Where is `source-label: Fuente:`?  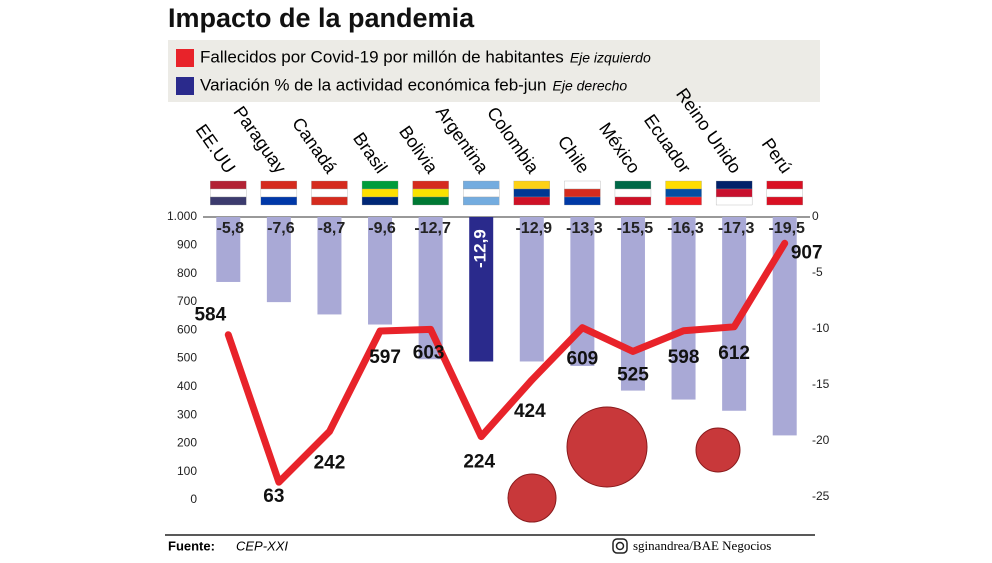
source-label: Fuente: is located at coordinates (191, 545).